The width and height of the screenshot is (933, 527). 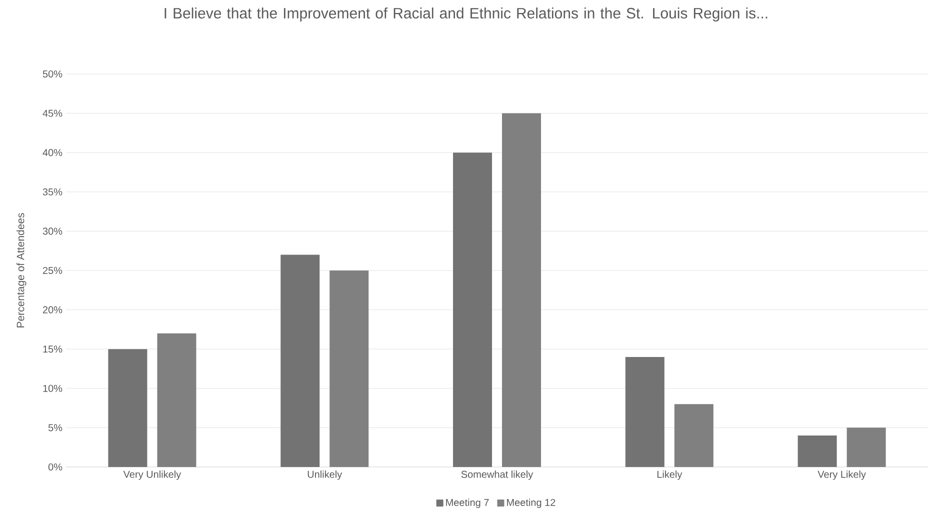 What do you see at coordinates (325, 475) in the screenshot?
I see `x-tick-label: Unlikely` at bounding box center [325, 475].